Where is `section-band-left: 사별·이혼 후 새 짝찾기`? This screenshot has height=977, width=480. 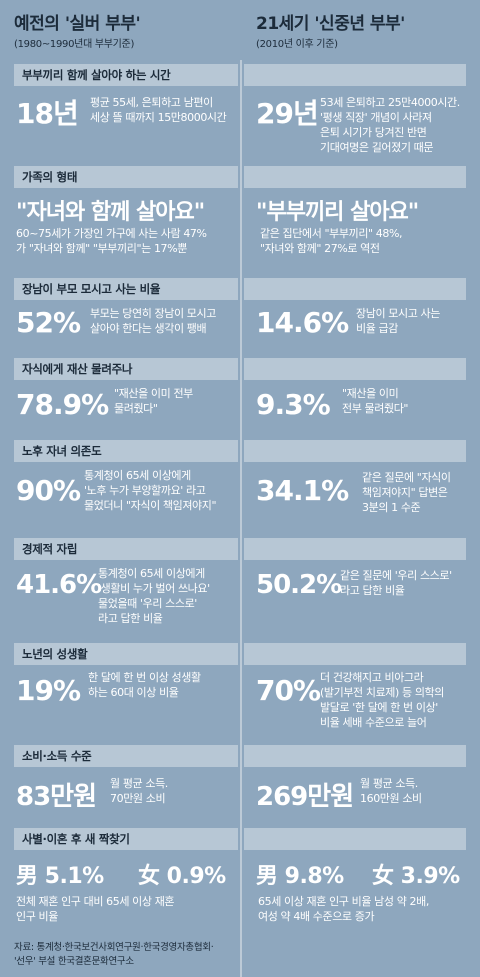
section-band-left: 사별·이혼 후 새 짝찾기 is located at coordinates (126, 839).